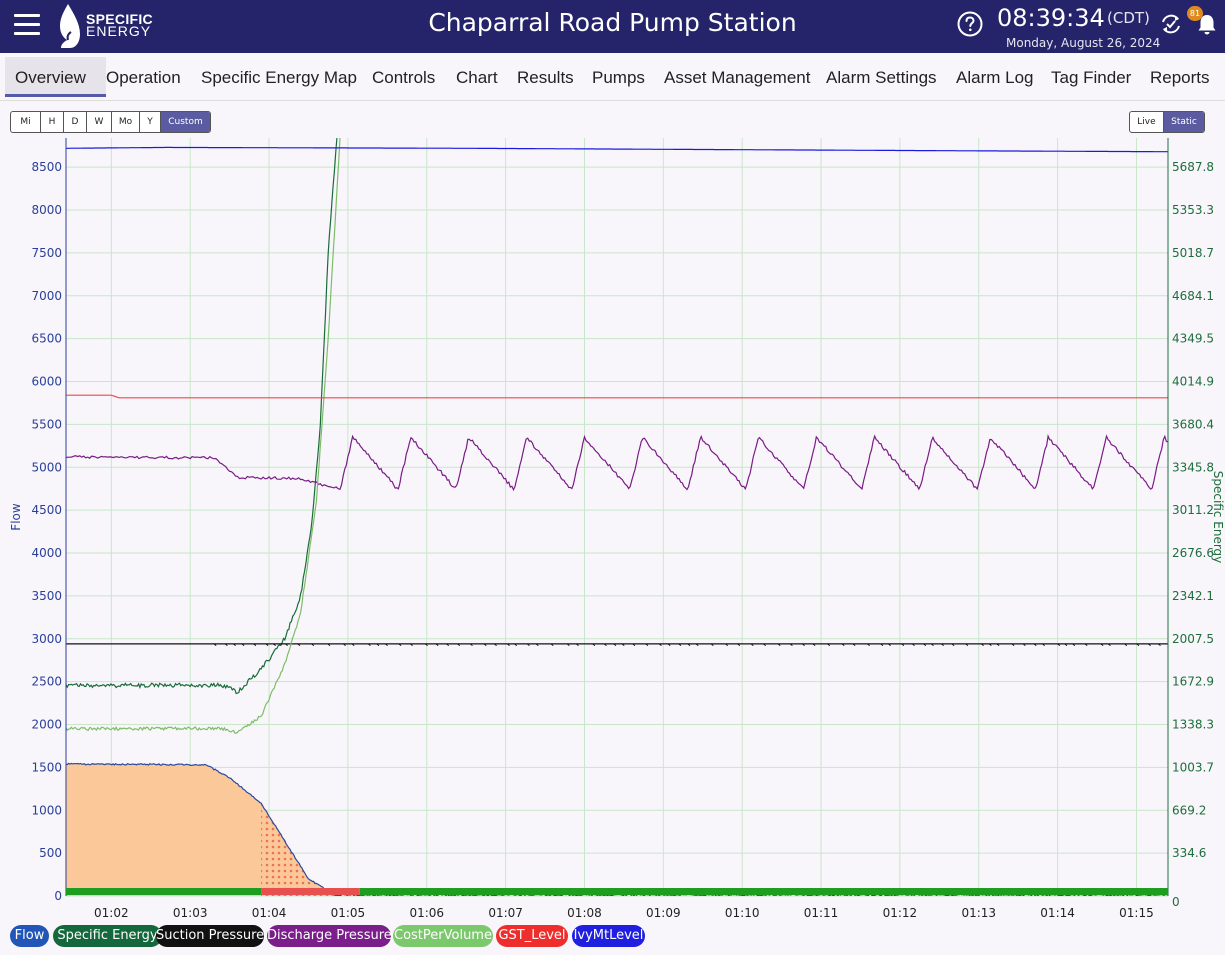 This screenshot has height=955, width=1225. What do you see at coordinates (46, 510) in the screenshot?
I see `left-tick-label: 4500` at bounding box center [46, 510].